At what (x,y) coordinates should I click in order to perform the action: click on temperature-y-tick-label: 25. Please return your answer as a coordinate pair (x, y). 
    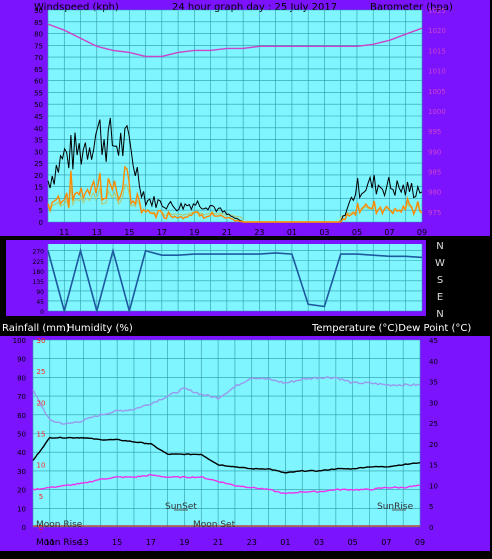
    Looking at the image, I should click on (433, 424).